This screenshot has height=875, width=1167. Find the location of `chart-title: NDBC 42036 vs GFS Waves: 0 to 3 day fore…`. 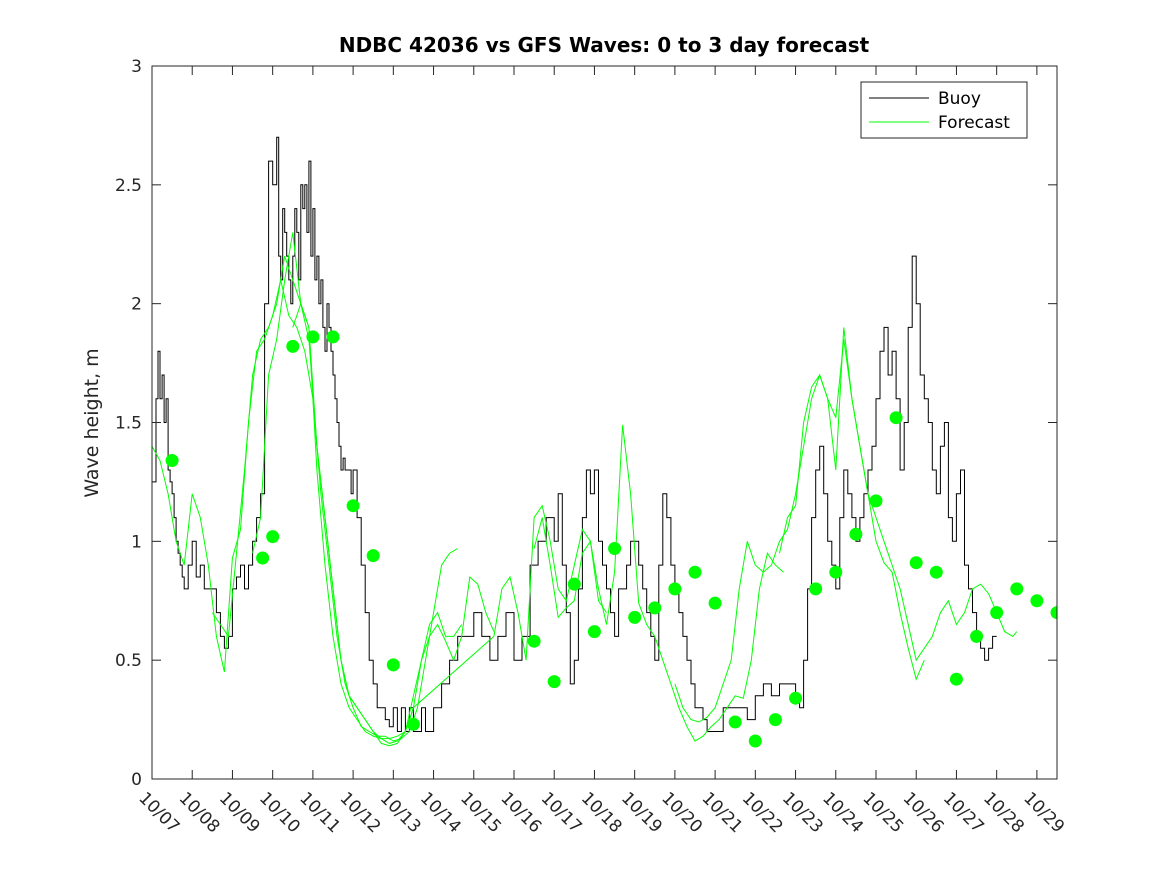

chart-title: NDBC 42036 vs GFS Waves: 0 to 3 day fore… is located at coordinates (604, 45).